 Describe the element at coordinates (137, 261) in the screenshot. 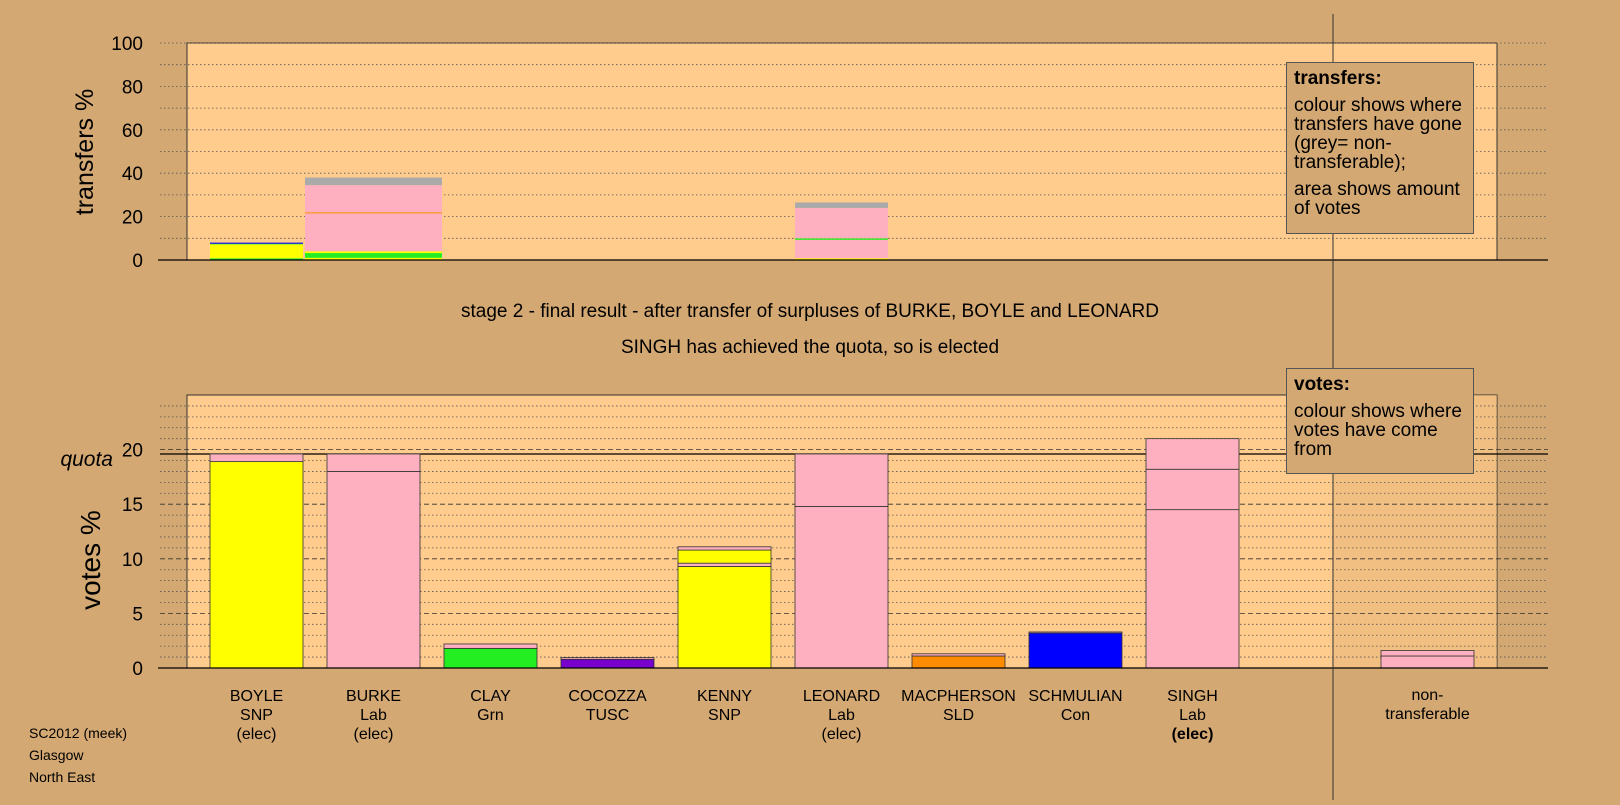

I see `transfers-tick-label: 0` at that location.